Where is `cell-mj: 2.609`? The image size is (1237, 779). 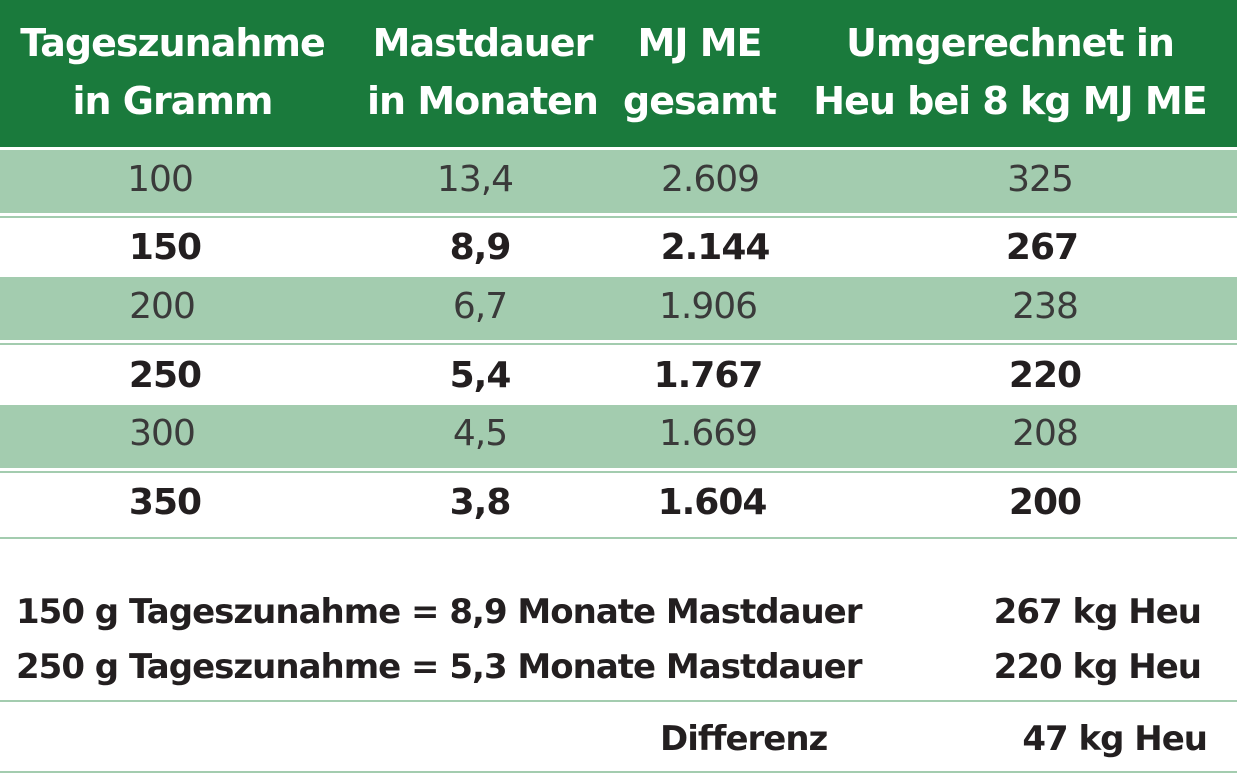
cell-mj: 2.609 is located at coordinates (710, 179).